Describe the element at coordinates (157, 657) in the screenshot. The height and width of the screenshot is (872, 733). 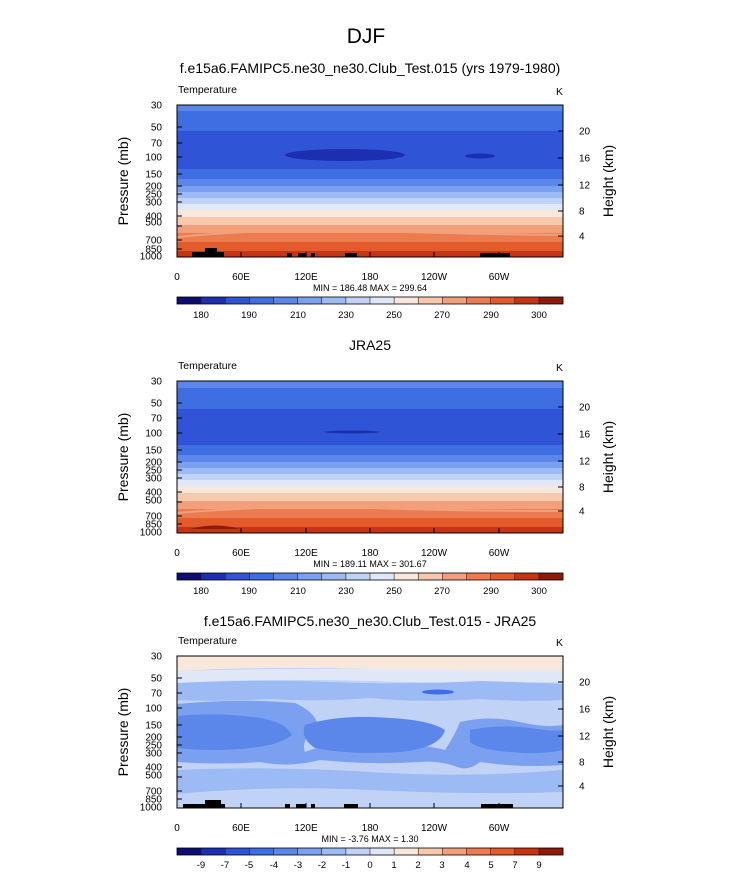
I see `p-tick: 30` at that location.